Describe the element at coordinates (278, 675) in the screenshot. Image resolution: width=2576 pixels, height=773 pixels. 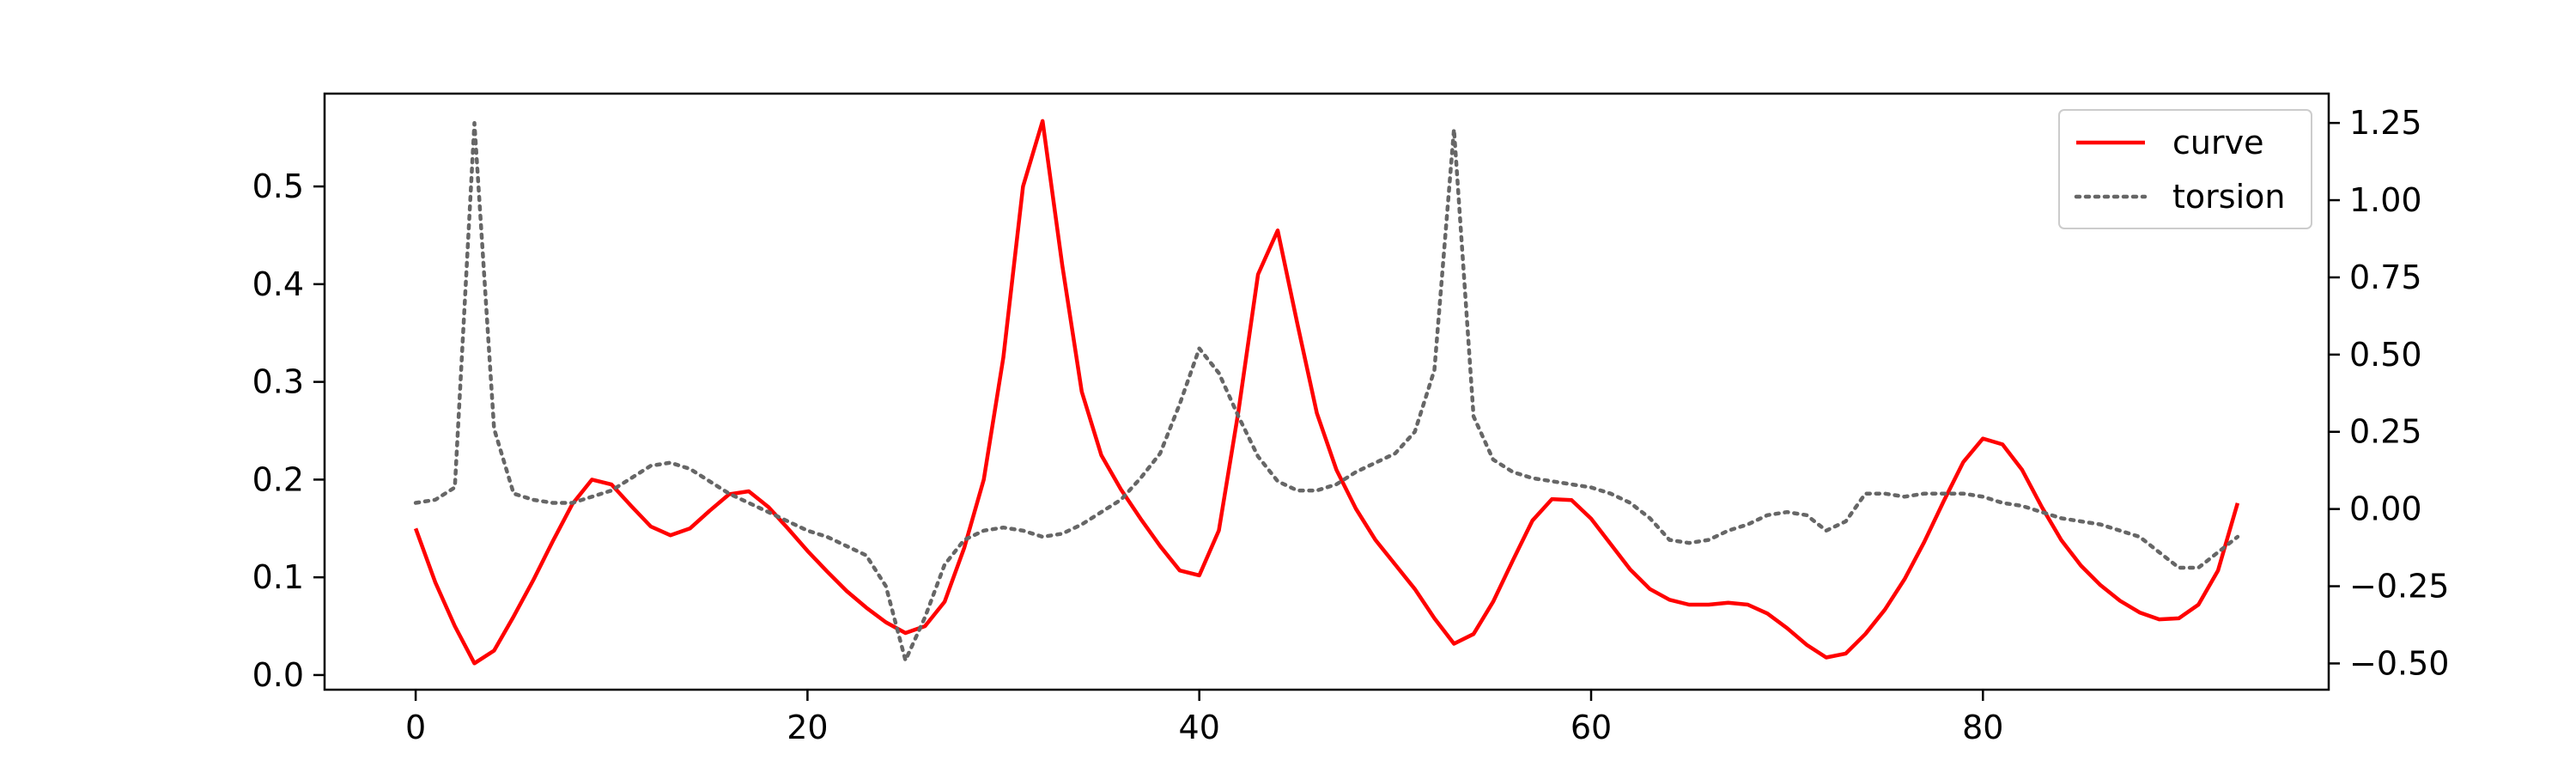
I see `y-left-tick-label: 0.0` at that location.